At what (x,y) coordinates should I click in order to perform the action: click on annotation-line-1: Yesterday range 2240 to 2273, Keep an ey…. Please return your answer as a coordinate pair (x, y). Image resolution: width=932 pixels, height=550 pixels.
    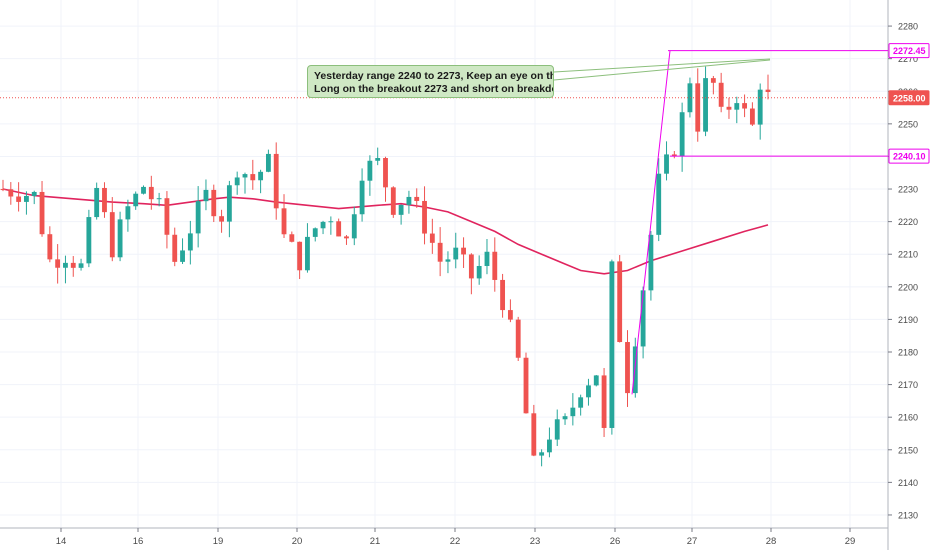
    Looking at the image, I should click on (433, 76).